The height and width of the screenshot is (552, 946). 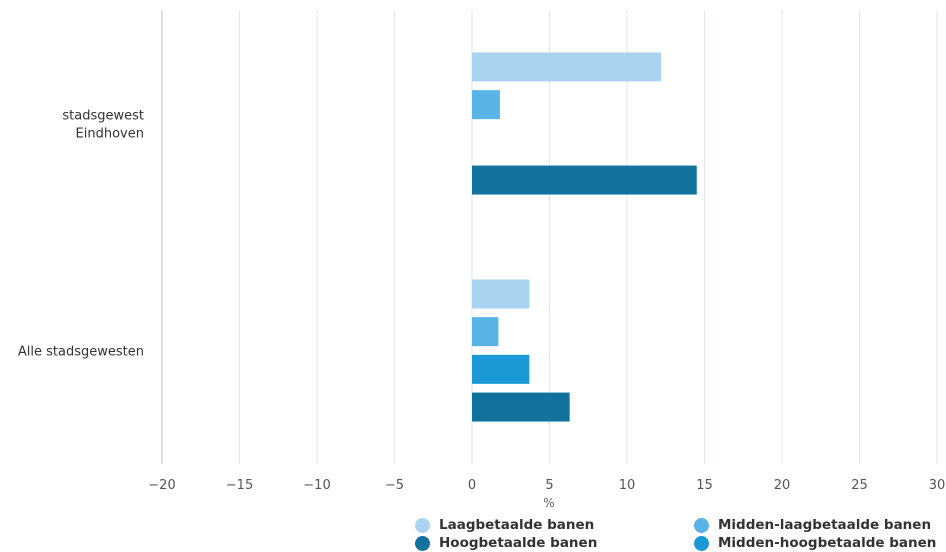 What do you see at coordinates (859, 485) in the screenshot?
I see `x-tick-label: 25` at bounding box center [859, 485].